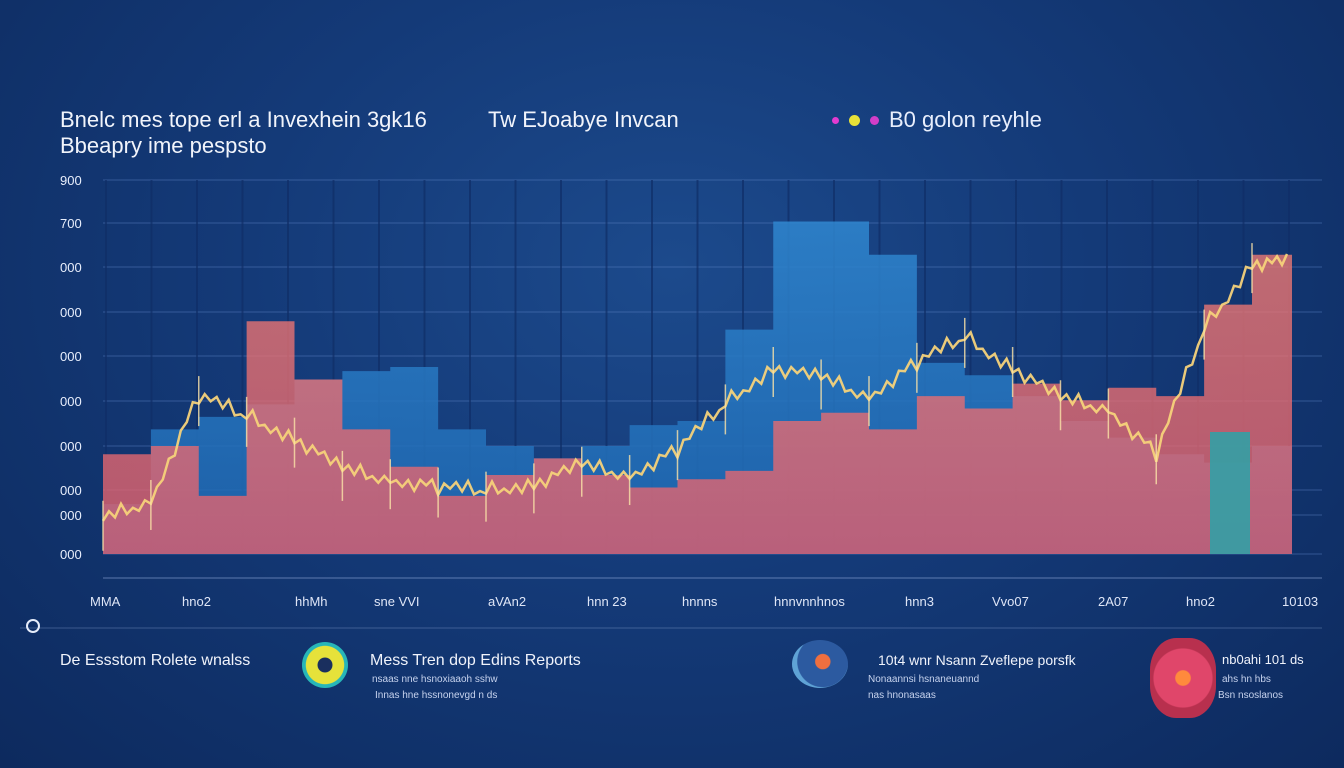 The width and height of the screenshot is (1344, 768). Describe the element at coordinates (820, 664) in the screenshot. I see `pie-icon` at that location.